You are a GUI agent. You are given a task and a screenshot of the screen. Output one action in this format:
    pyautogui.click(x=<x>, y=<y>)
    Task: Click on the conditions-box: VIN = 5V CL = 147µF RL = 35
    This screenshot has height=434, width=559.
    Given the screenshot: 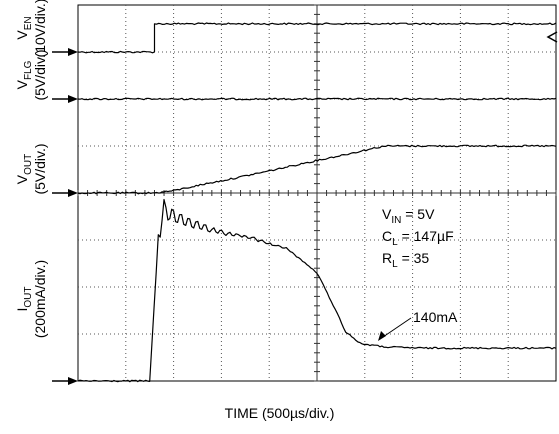 What is the action you would take?
    pyautogui.click(x=418, y=238)
    